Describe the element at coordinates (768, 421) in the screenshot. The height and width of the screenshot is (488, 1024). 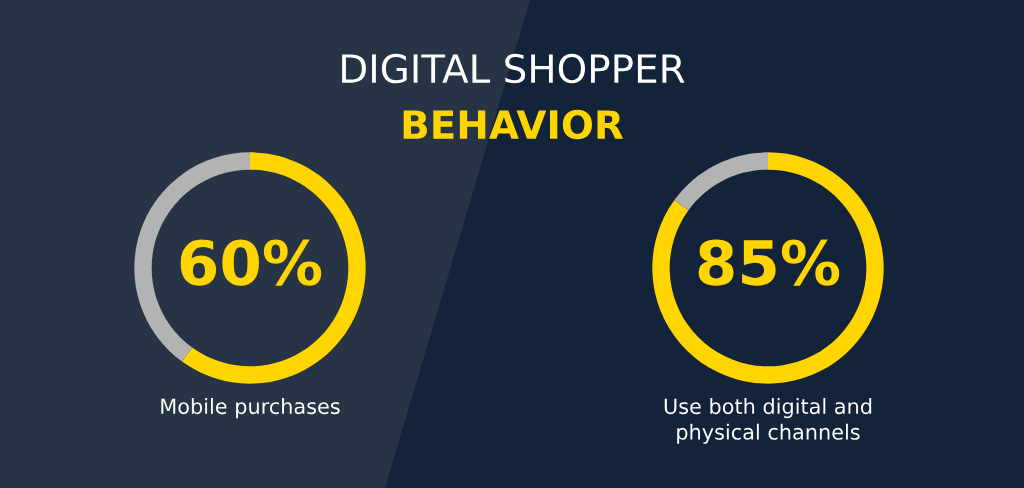
I see `text: Use both digital and physical channels` at that location.